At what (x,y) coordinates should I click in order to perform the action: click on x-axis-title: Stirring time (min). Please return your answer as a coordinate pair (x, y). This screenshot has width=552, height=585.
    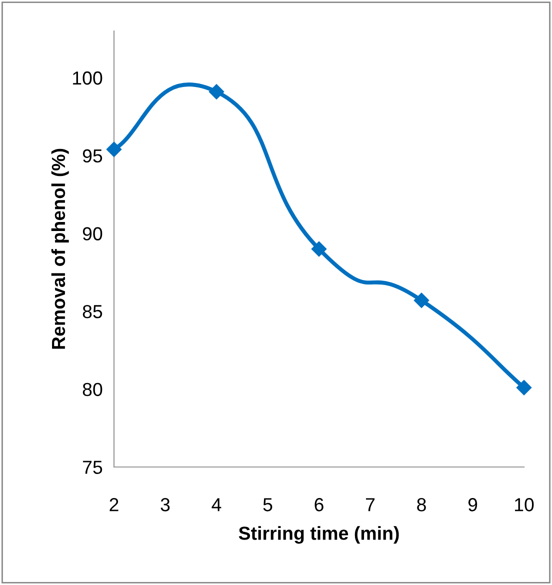
    Looking at the image, I should click on (318, 535).